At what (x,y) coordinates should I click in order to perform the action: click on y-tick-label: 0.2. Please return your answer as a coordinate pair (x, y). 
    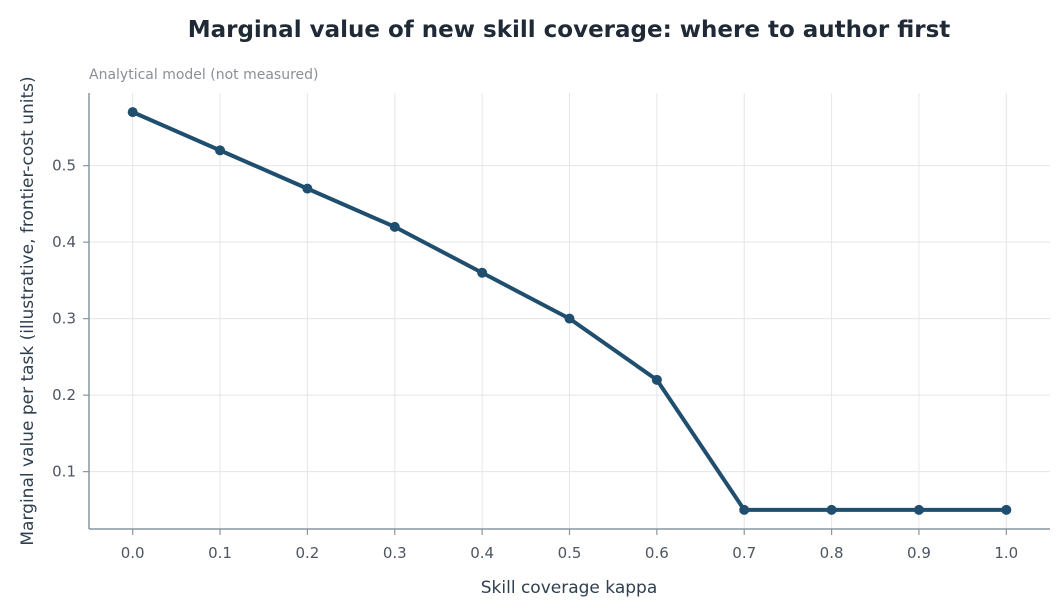
    Looking at the image, I should click on (64, 395).